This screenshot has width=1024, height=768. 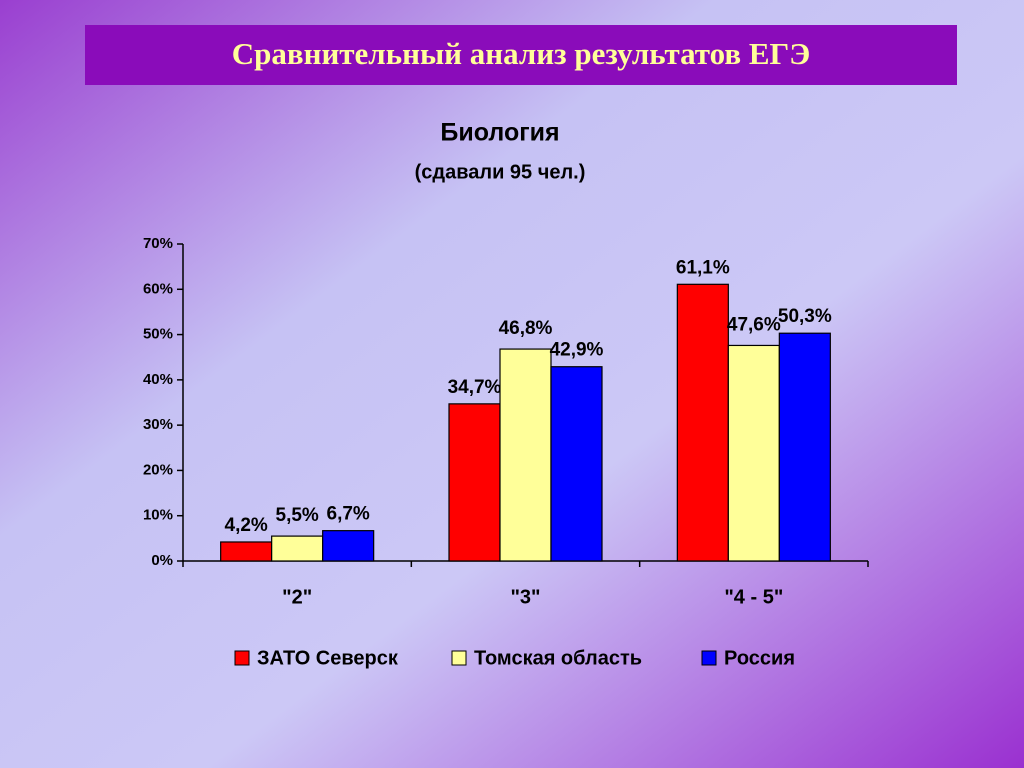 What do you see at coordinates (805, 316) in the screenshot?
I see `value-label: 50,3%` at bounding box center [805, 316].